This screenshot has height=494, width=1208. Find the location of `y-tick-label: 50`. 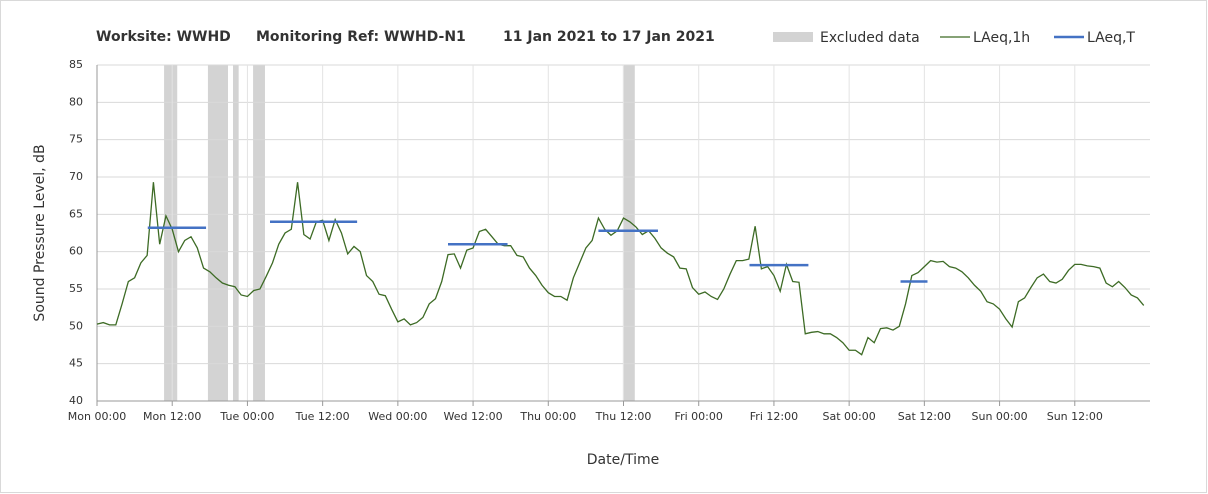

y-tick-label: 50 is located at coordinates (76, 325).